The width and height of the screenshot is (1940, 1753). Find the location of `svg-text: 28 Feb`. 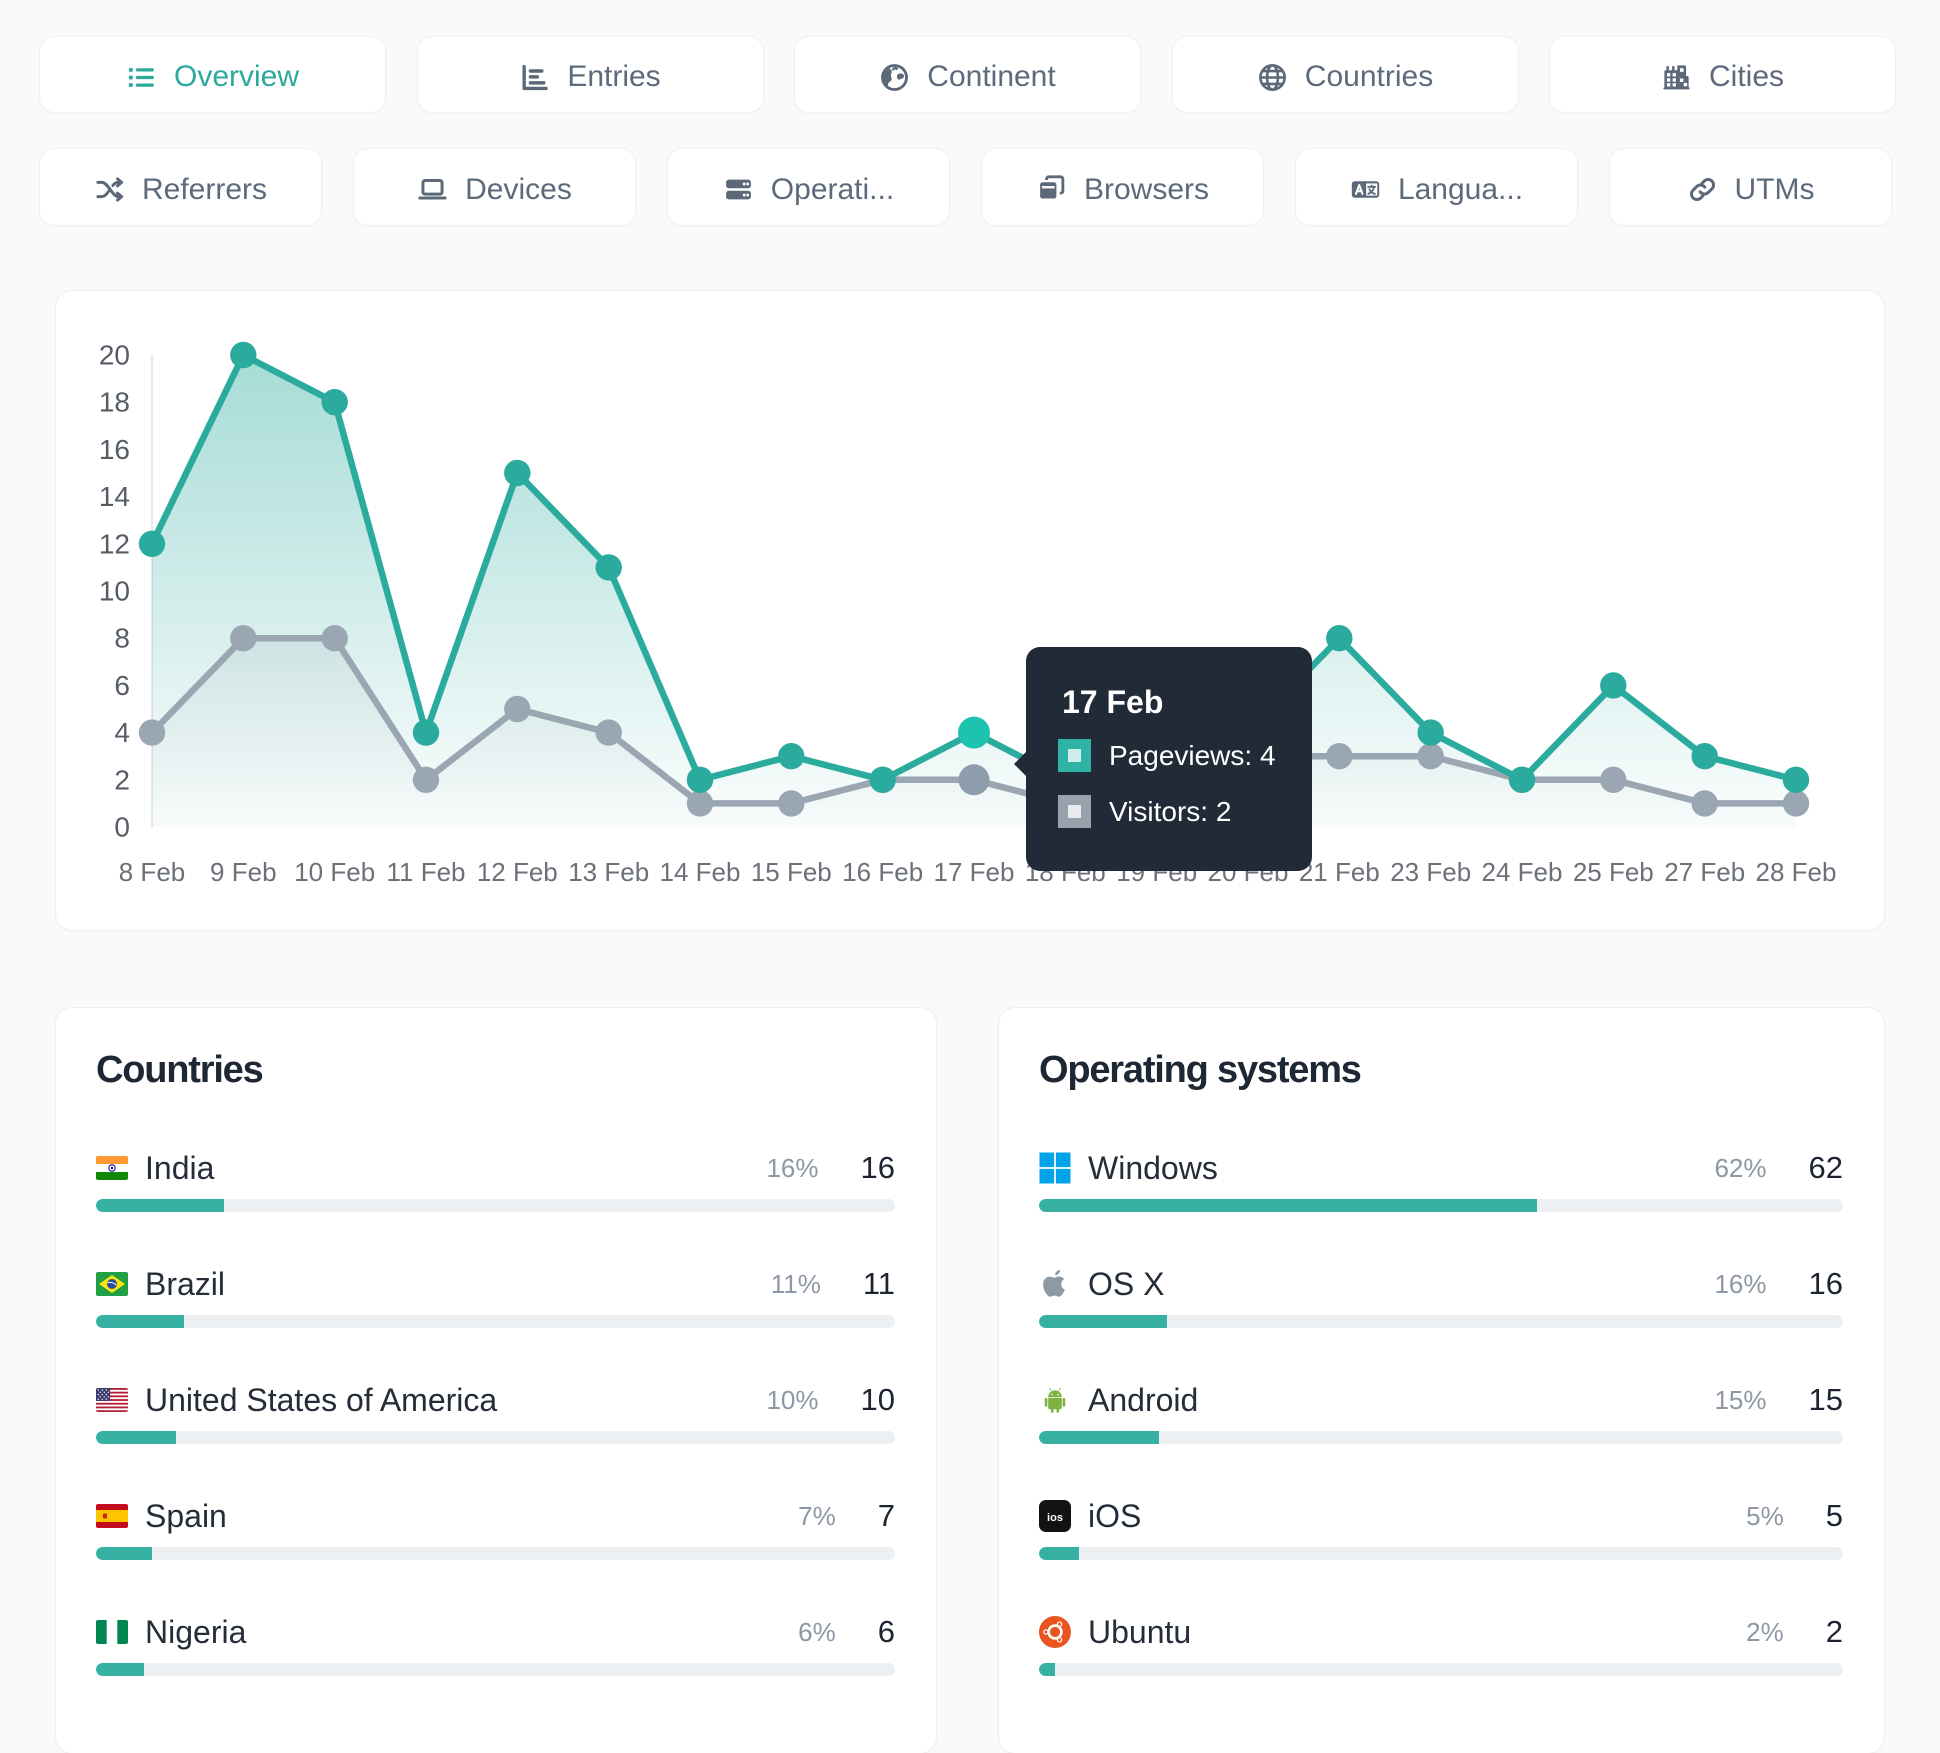

svg-text: 28 Feb is located at coordinates (1796, 872).